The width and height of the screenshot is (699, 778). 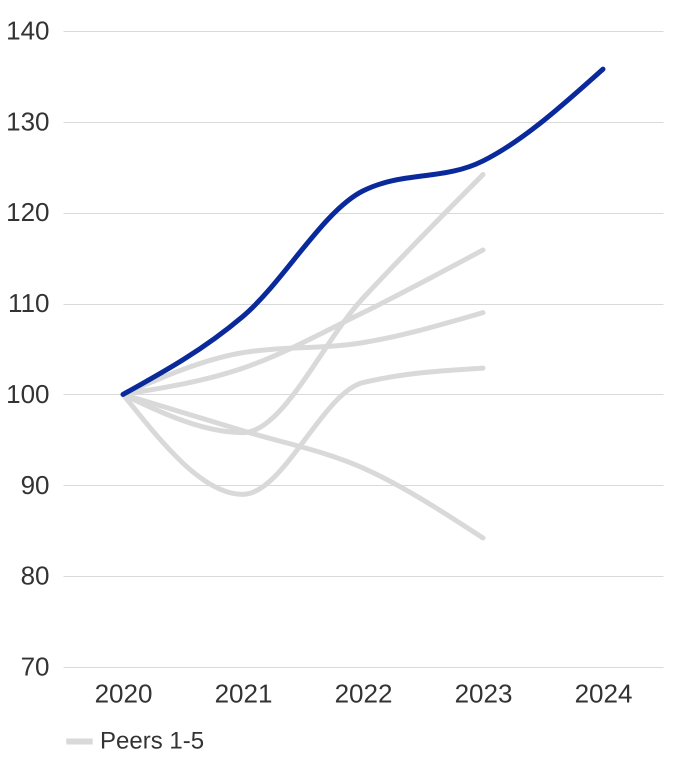 I want to click on y-tick-label: 70, so click(x=35, y=667).